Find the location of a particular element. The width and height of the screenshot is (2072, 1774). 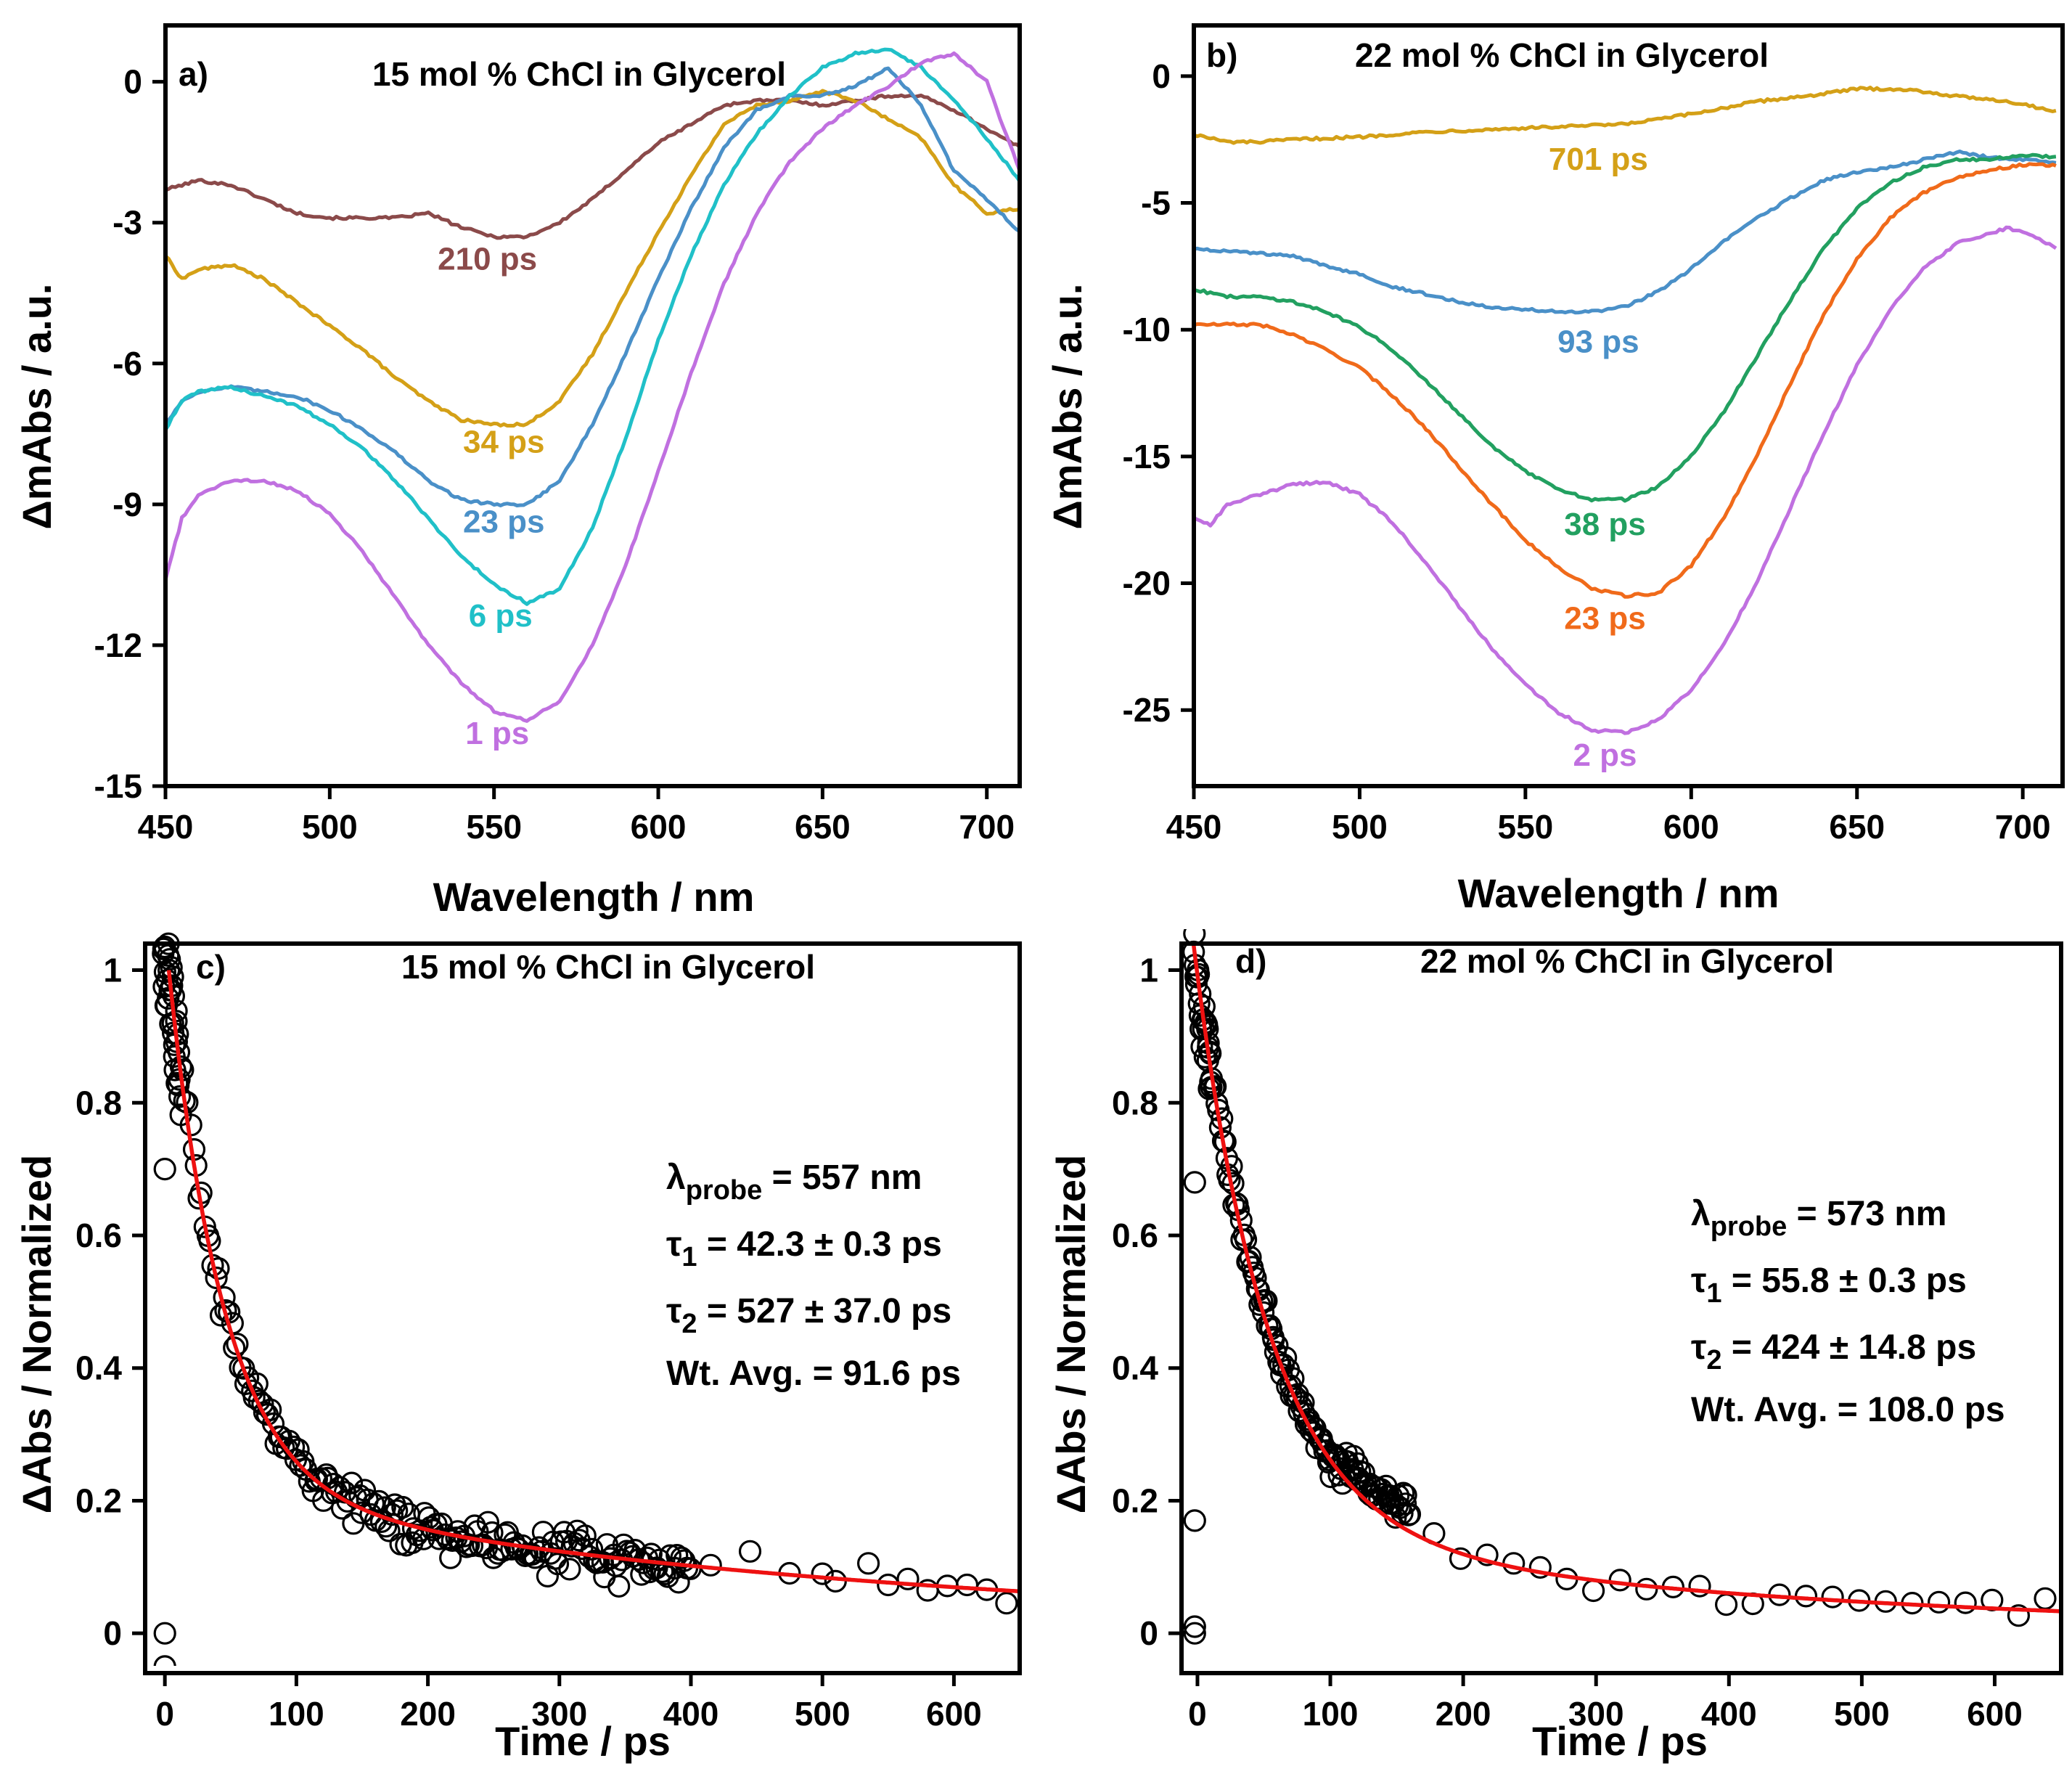

panel-a-series-34-ps is located at coordinates (593, 259).